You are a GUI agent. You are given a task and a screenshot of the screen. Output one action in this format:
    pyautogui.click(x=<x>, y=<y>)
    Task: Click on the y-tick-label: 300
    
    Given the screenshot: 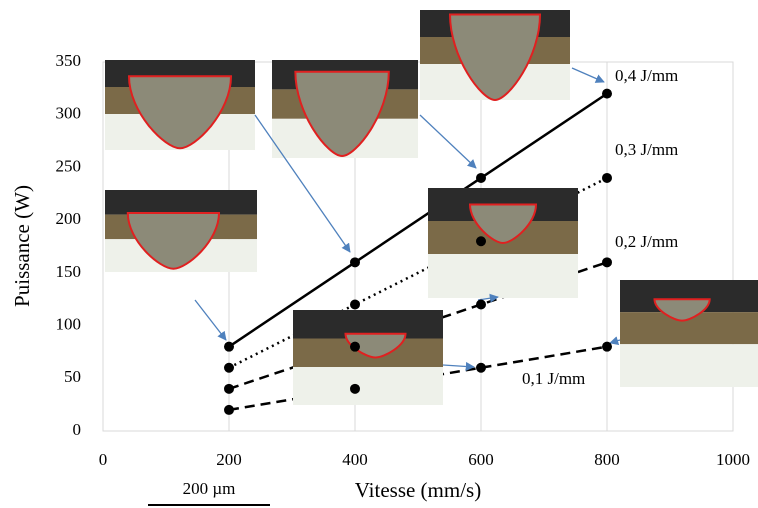 What is the action you would take?
    pyautogui.click(x=69, y=113)
    